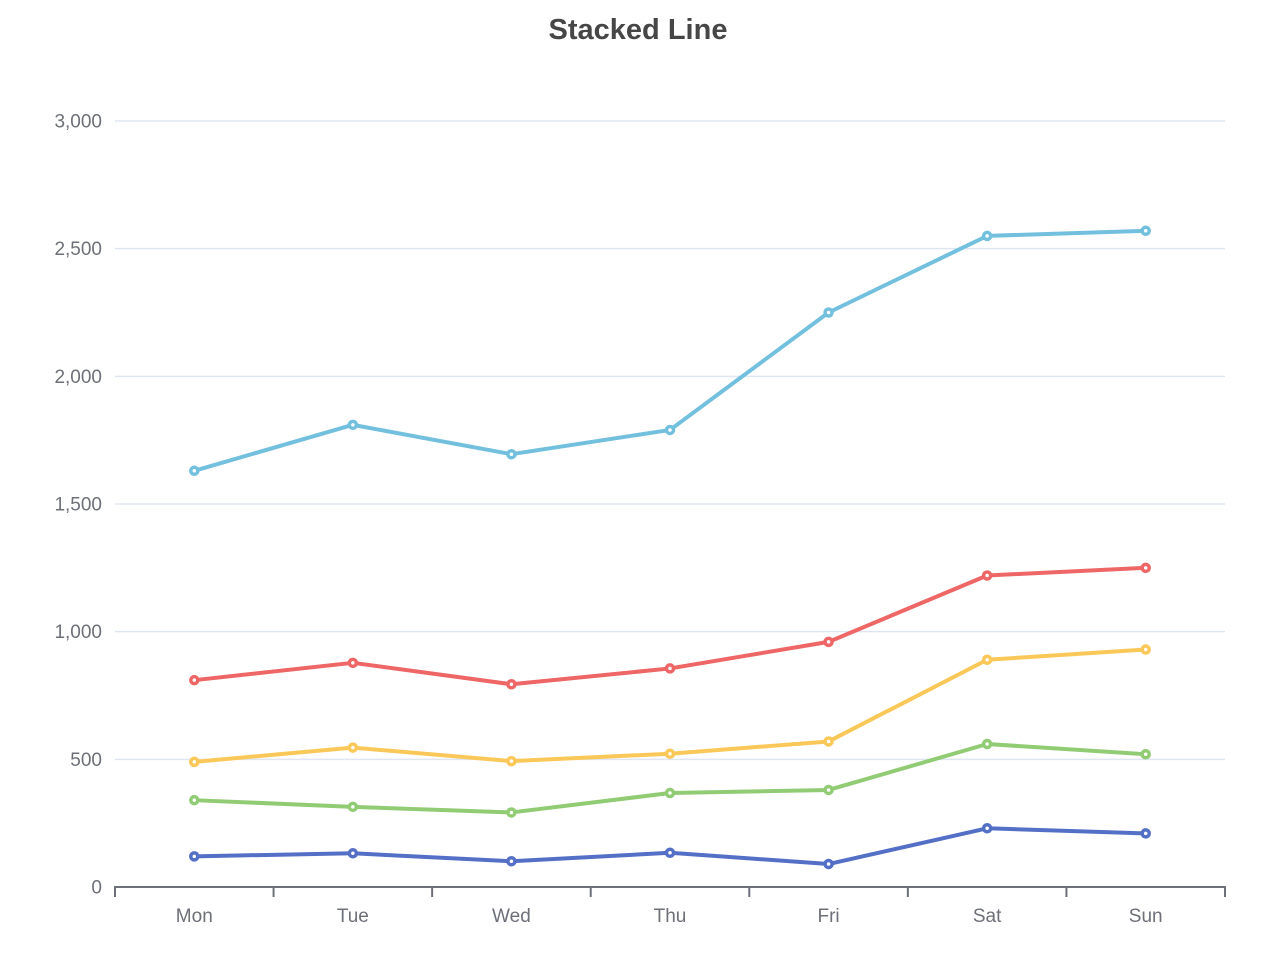 The width and height of the screenshot is (1276, 956). What do you see at coordinates (194, 471) in the screenshot?
I see `datapoint-series-lightblue-mon` at bounding box center [194, 471].